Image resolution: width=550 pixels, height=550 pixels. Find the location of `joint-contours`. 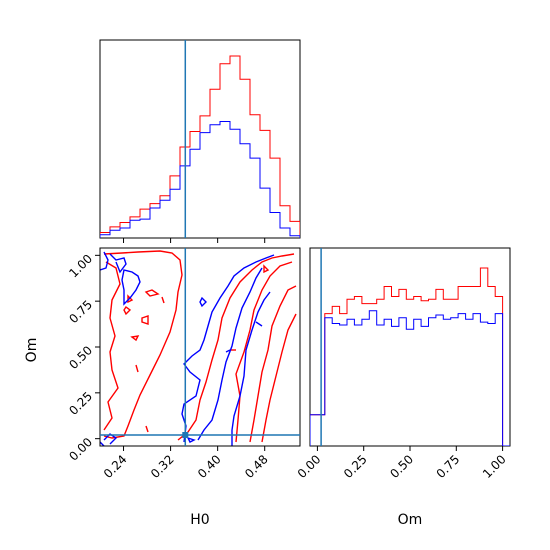

joint-contours is located at coordinates (198, 348).